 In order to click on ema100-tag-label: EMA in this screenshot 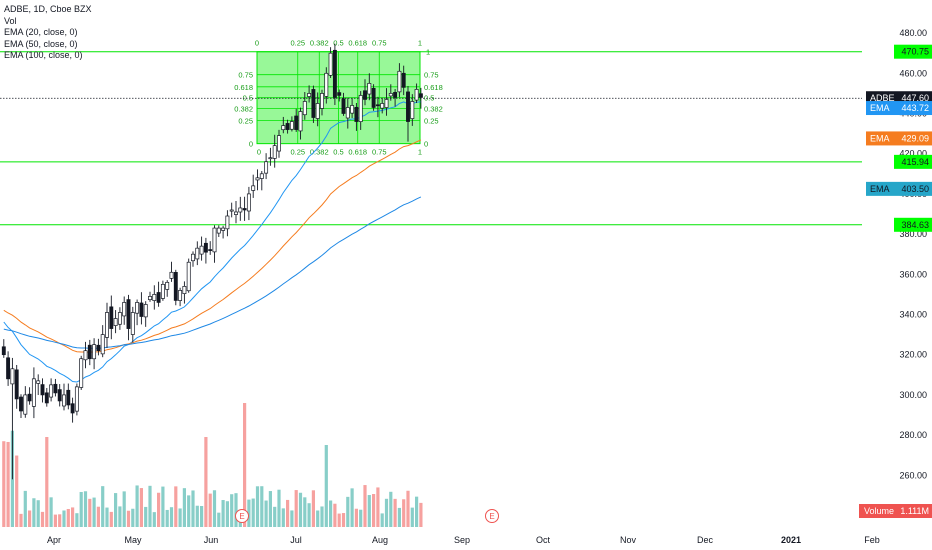, I will do `click(880, 189)`.